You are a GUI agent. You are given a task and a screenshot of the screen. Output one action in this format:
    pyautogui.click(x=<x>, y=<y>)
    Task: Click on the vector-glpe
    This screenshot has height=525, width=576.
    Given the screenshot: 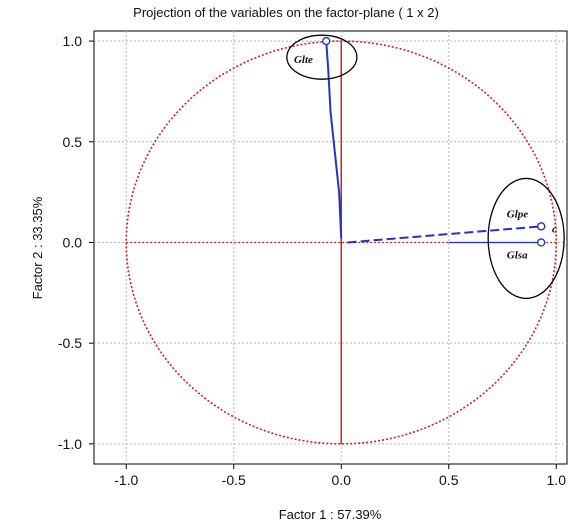 What is the action you would take?
    pyautogui.click(x=444, y=234)
    